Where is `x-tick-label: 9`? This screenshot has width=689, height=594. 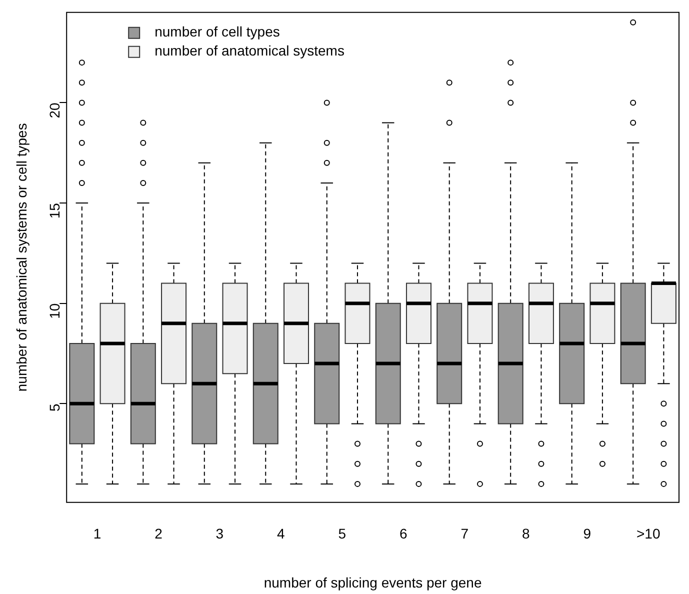 x-tick-label: 9 is located at coordinates (587, 534).